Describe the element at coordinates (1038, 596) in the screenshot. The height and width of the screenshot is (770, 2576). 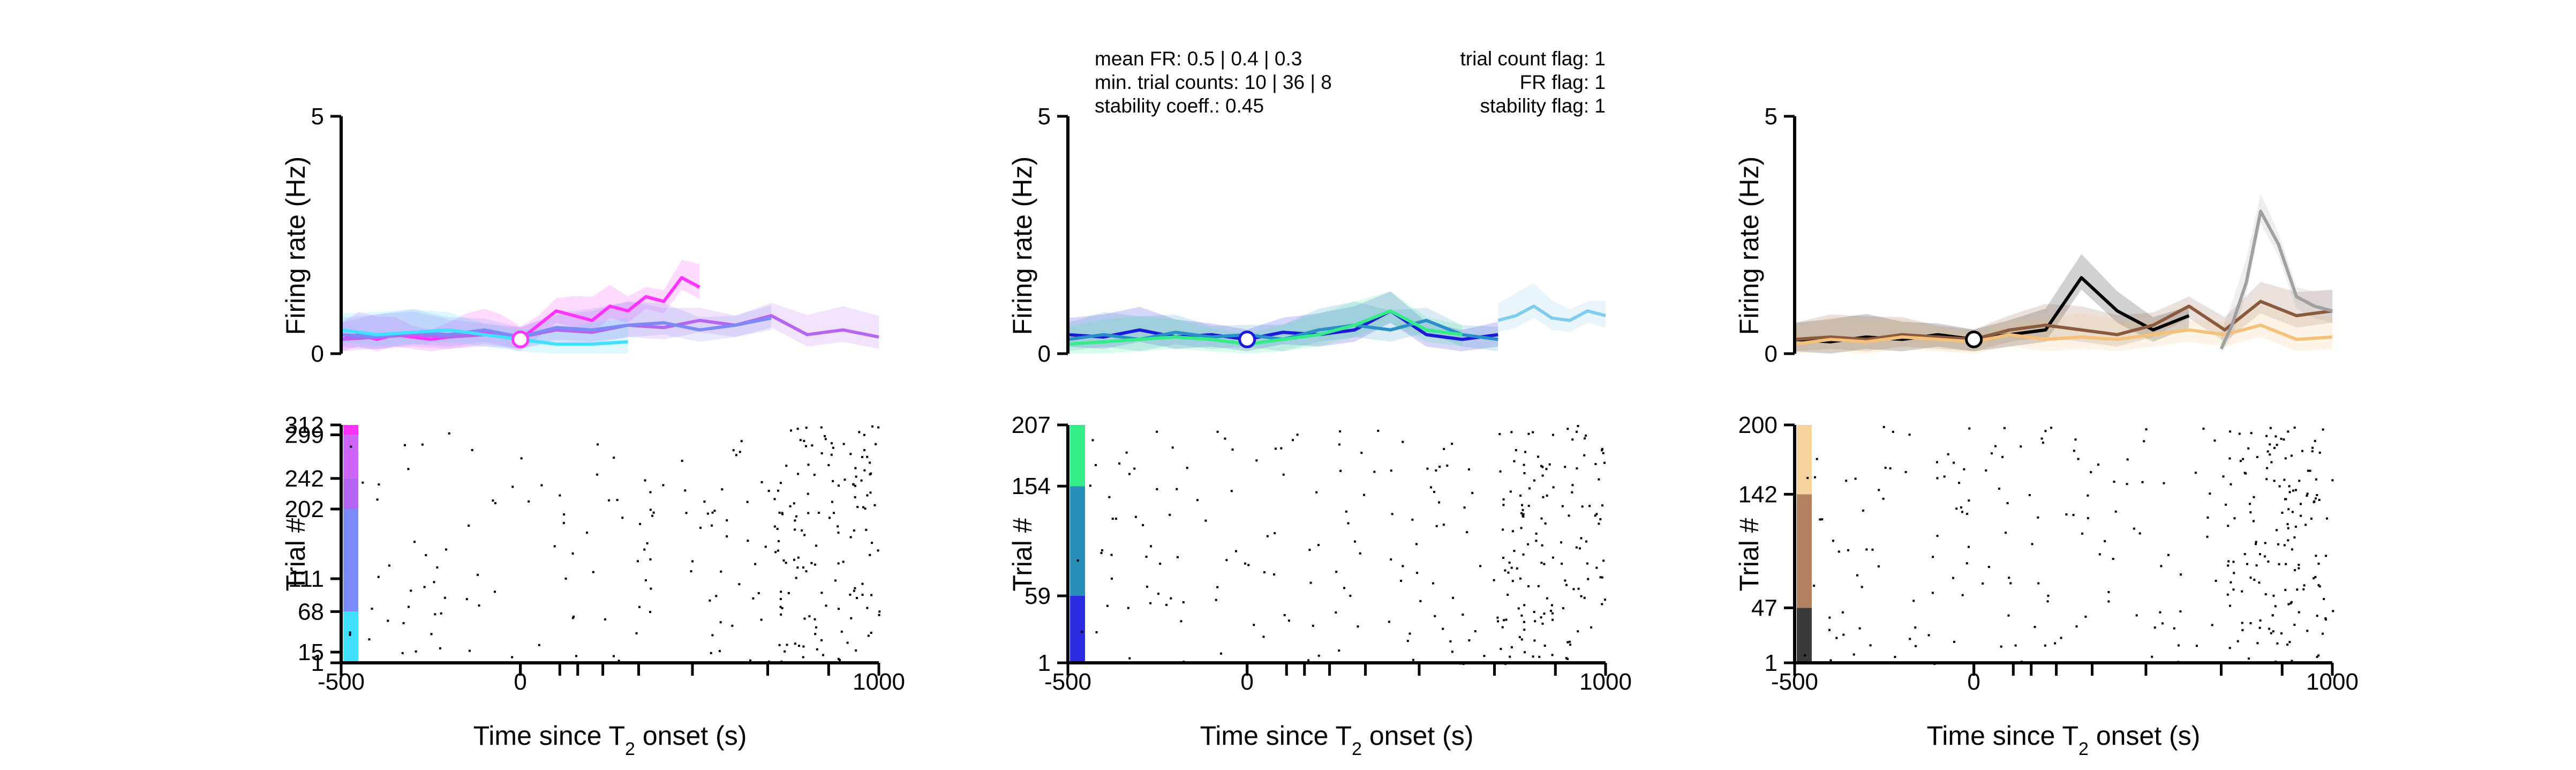
I see `raster-y-tick-label: 59` at that location.